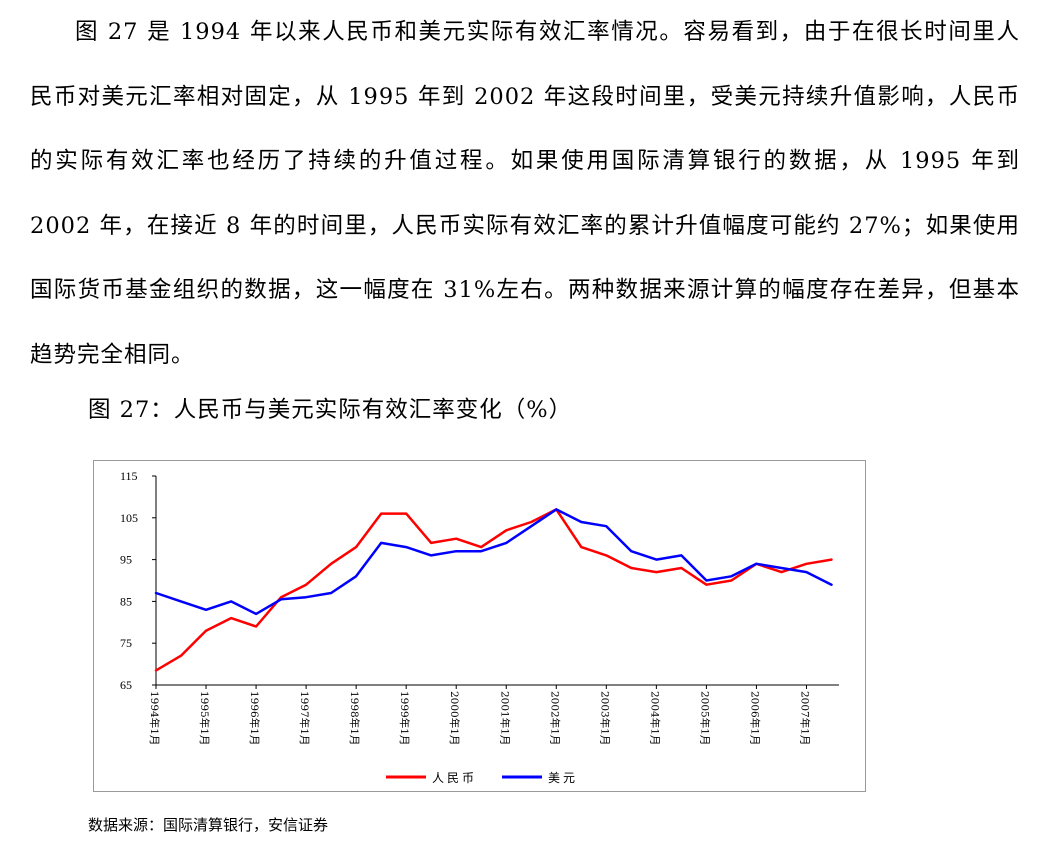 The width and height of the screenshot is (1046, 851). Describe the element at coordinates (126, 685) in the screenshot. I see `y-tick-label: 65` at that location.